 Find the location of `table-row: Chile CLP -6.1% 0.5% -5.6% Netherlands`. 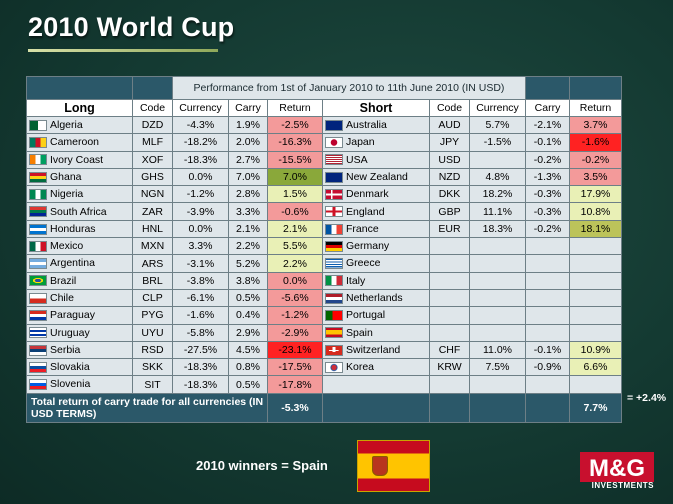

table-row: Chile CLP -6.1% 0.5% -5.6% Netherlands is located at coordinates (324, 298).